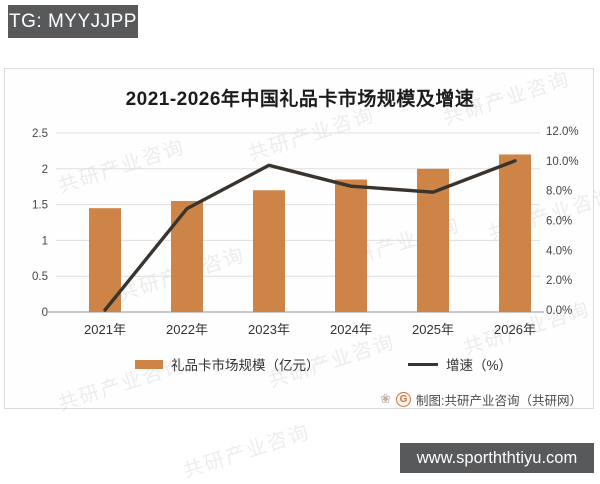  I want to click on y-axis-left-tick-label: 2, so click(45, 170).